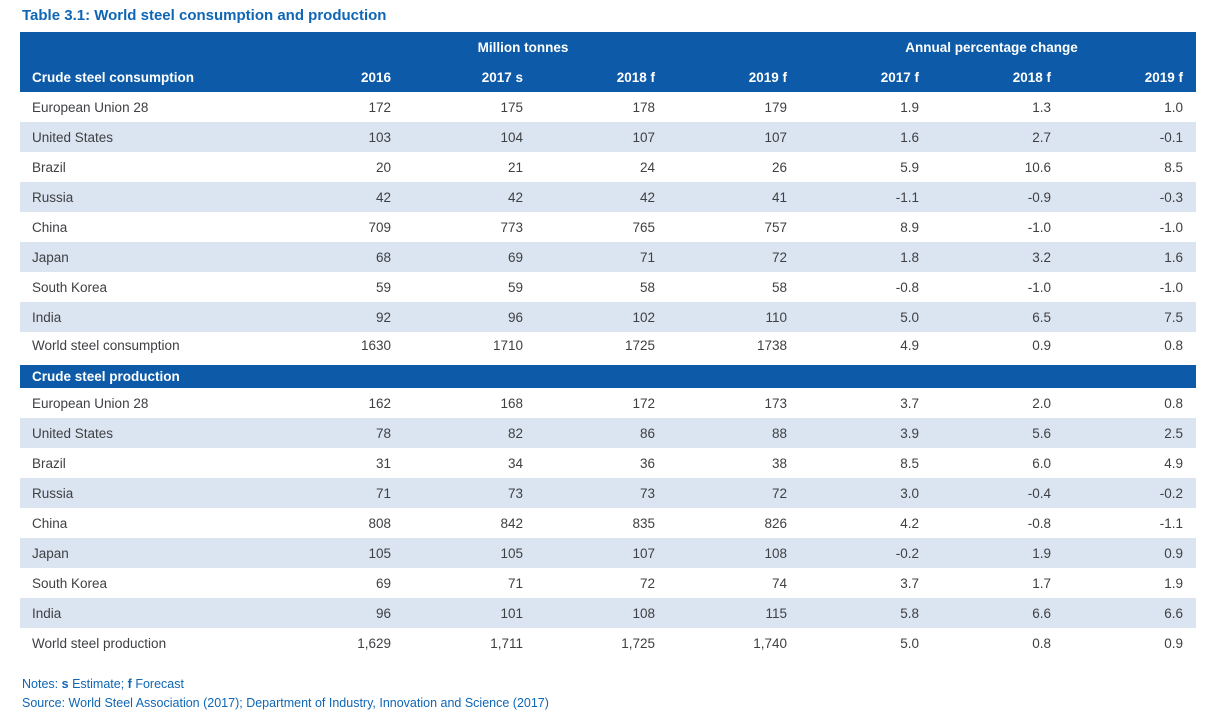 This screenshot has height=723, width=1210. Describe the element at coordinates (853, 493) in the screenshot. I see `value-cell: 3.0` at that location.